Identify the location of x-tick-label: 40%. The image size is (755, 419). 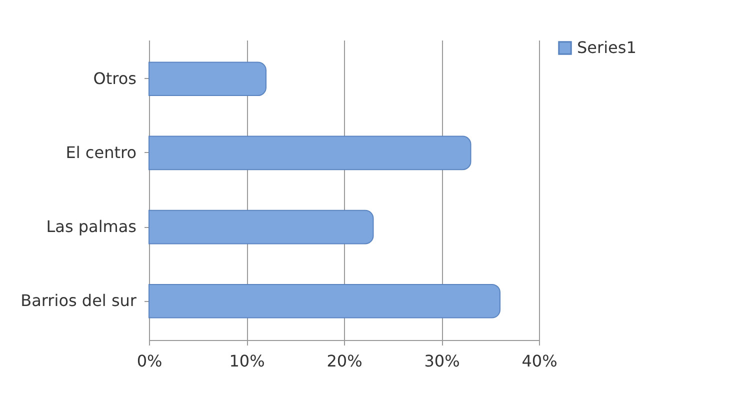
(540, 361).